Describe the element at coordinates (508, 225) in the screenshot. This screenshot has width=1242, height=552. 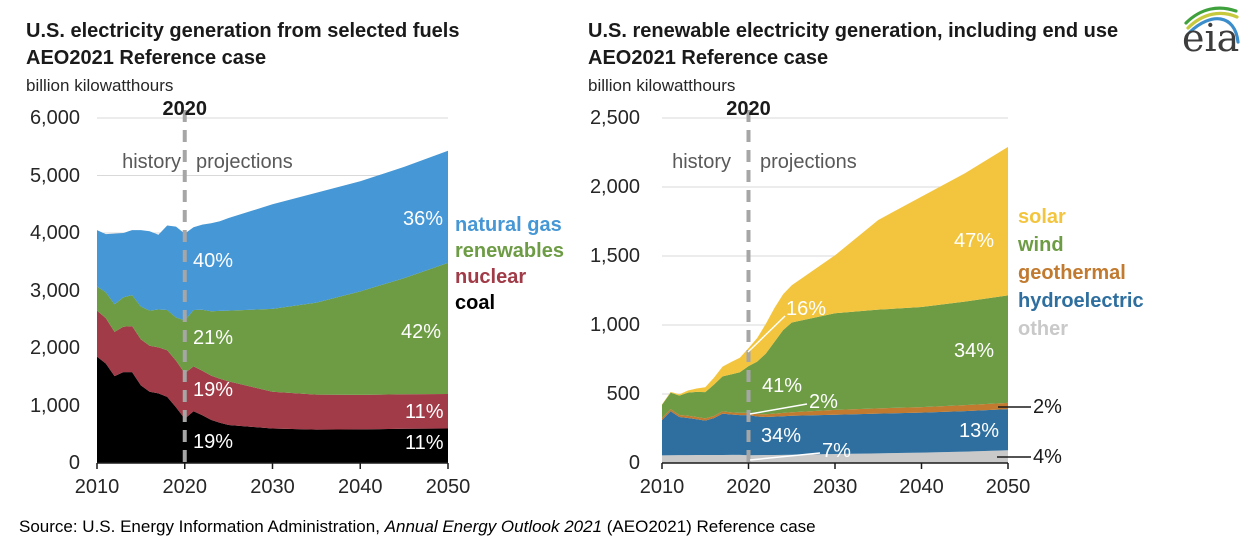
I see `legend-item-natural-gas: natural gas` at that location.